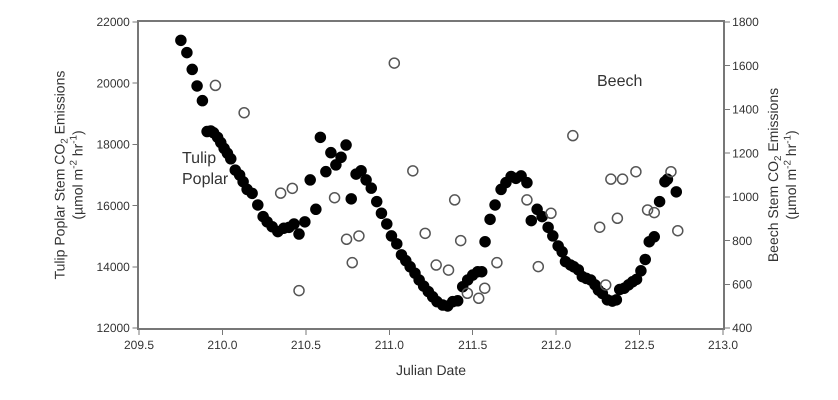 This screenshot has width=838, height=400. Describe the element at coordinates (746, 65) in the screenshot. I see `y2-tick-label: 1600` at that location.